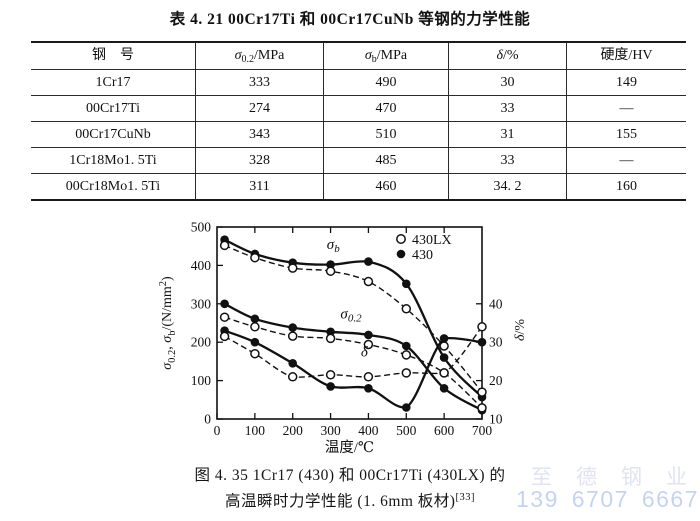 The height and width of the screenshot is (521, 700). What do you see at coordinates (482, 430) in the screenshot?
I see `svg-text: 700` at bounding box center [482, 430].